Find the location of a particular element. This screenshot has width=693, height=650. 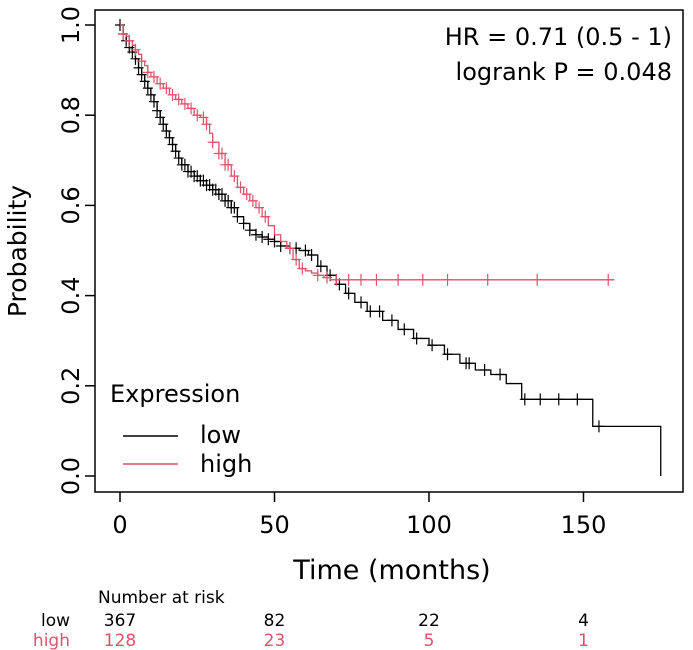

y-tick-label: 0.6 is located at coordinates (71, 205).